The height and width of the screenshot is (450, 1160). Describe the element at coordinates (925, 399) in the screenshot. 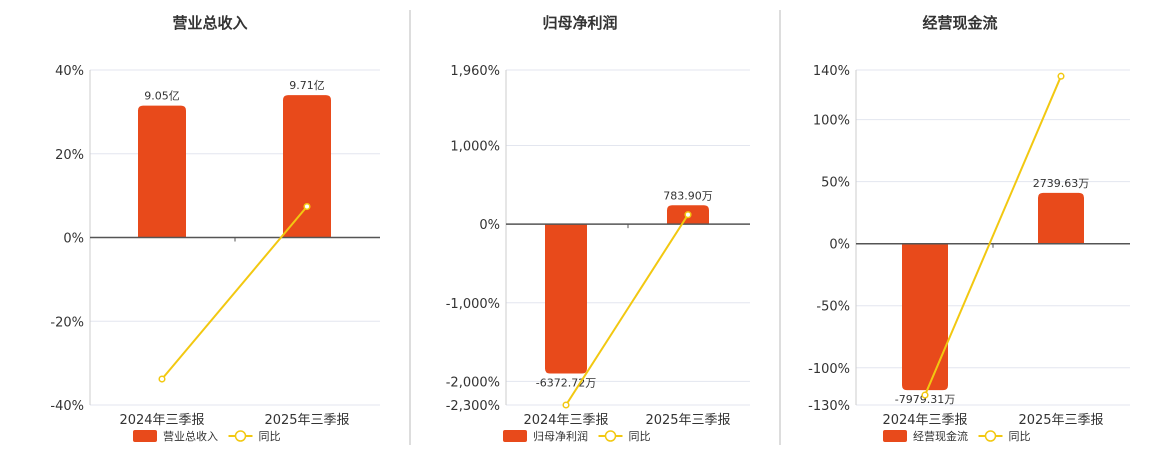

I see `bar-data-label: -7979.31万` at that location.